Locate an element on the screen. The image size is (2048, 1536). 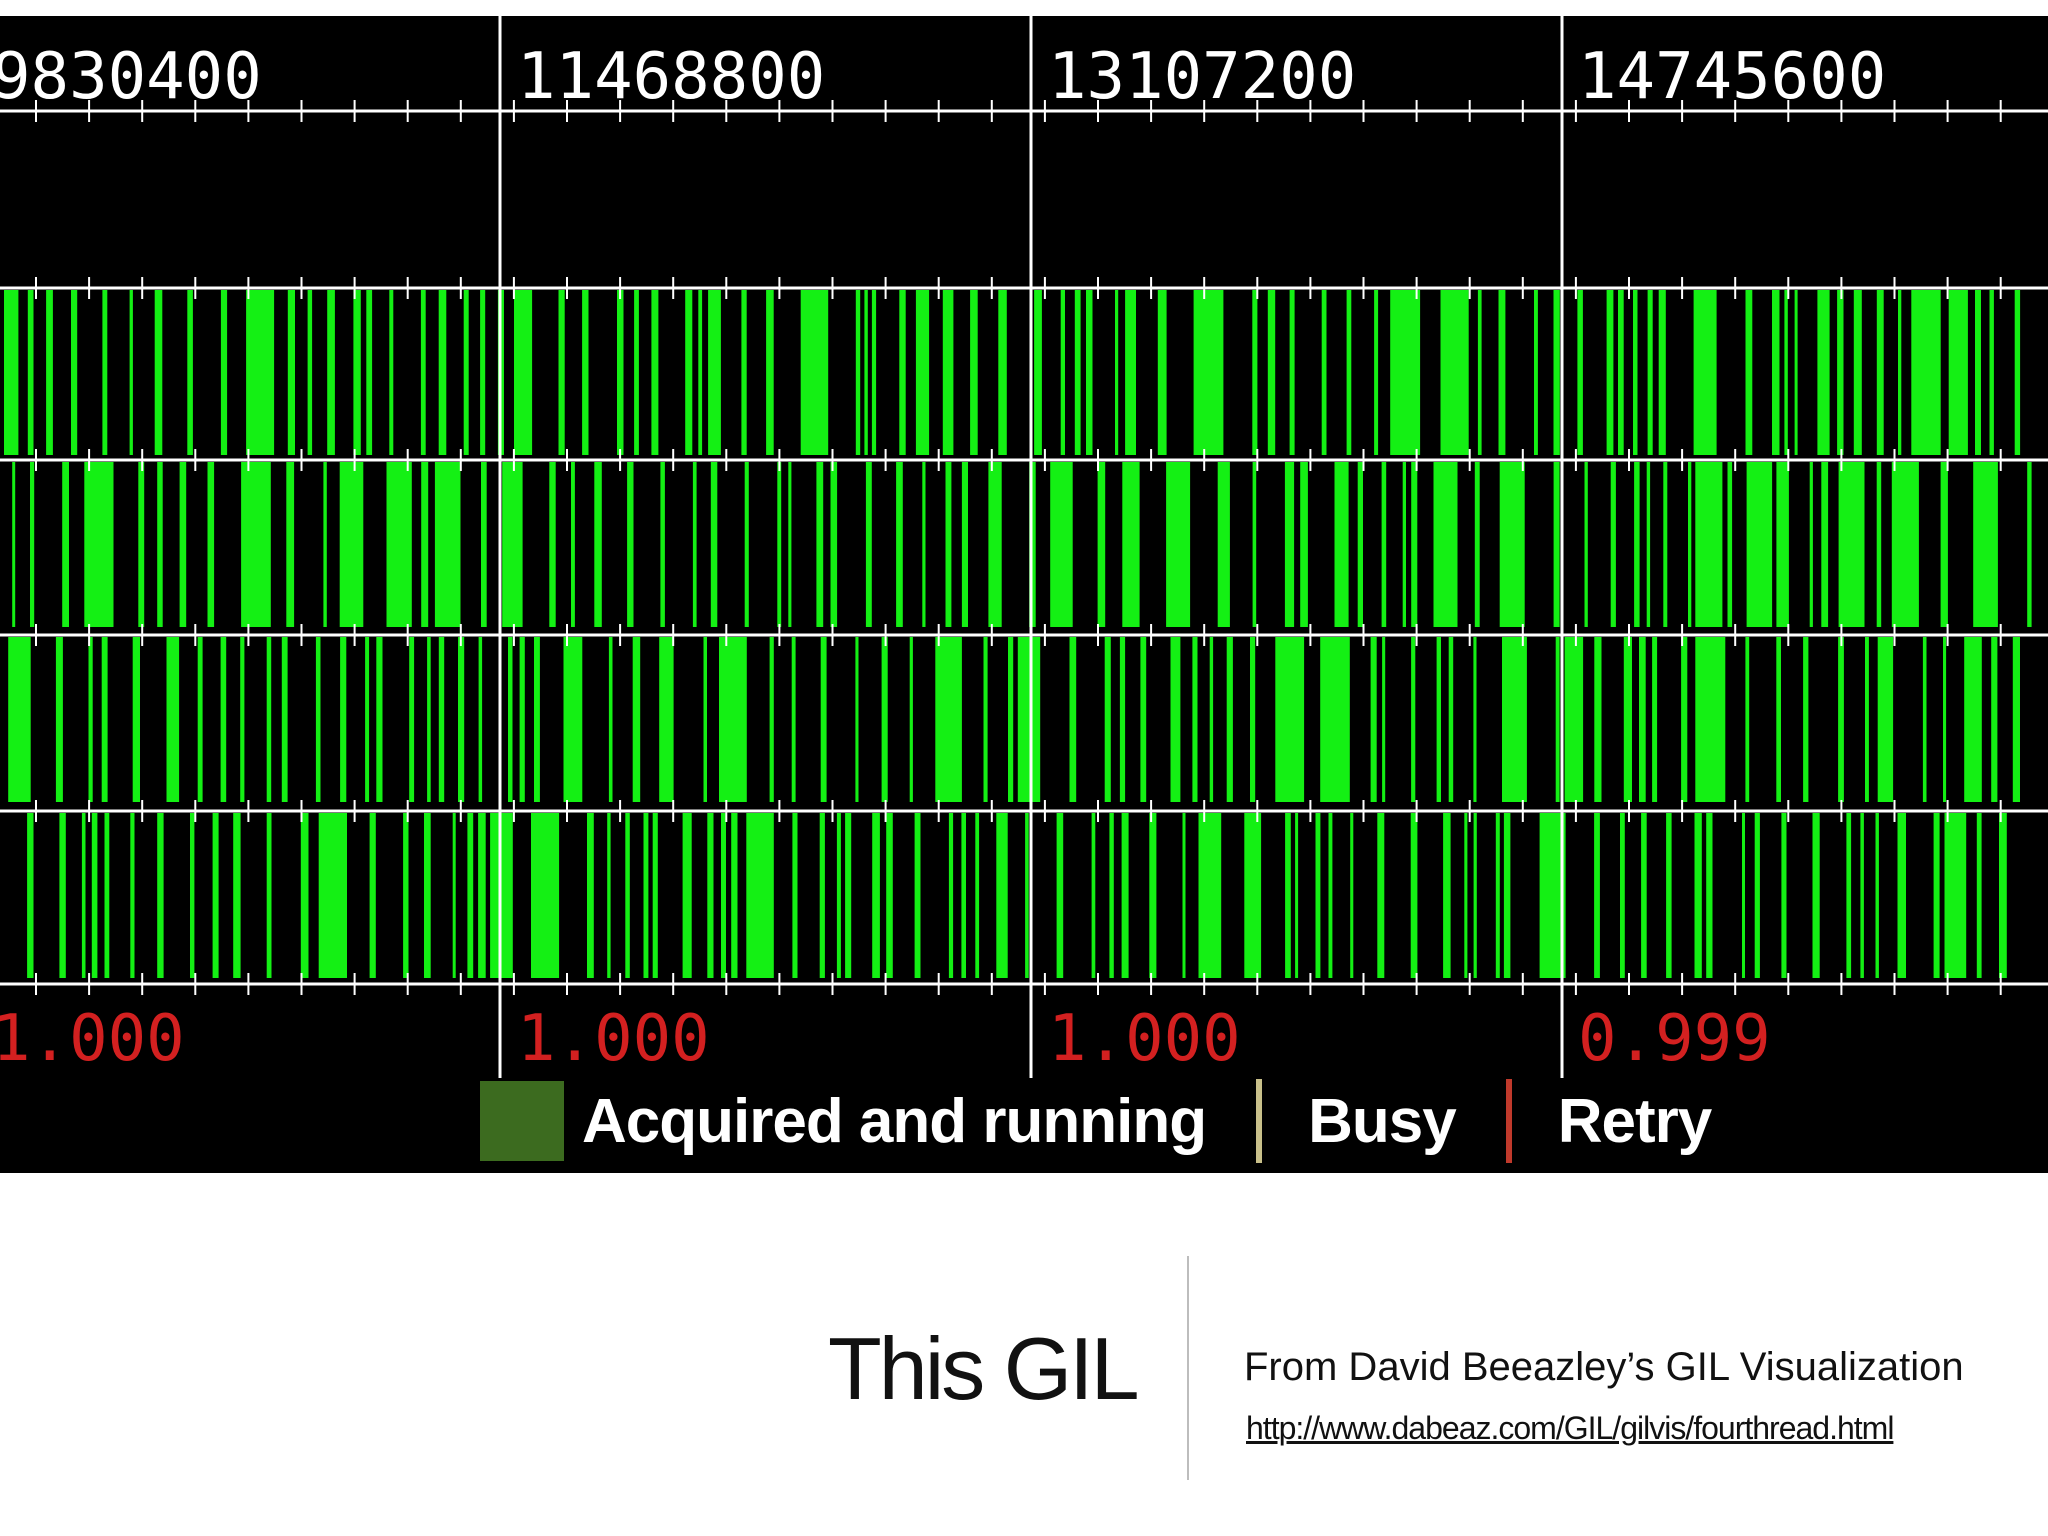
legend-swatch-retry is located at coordinates (1508, 1121).